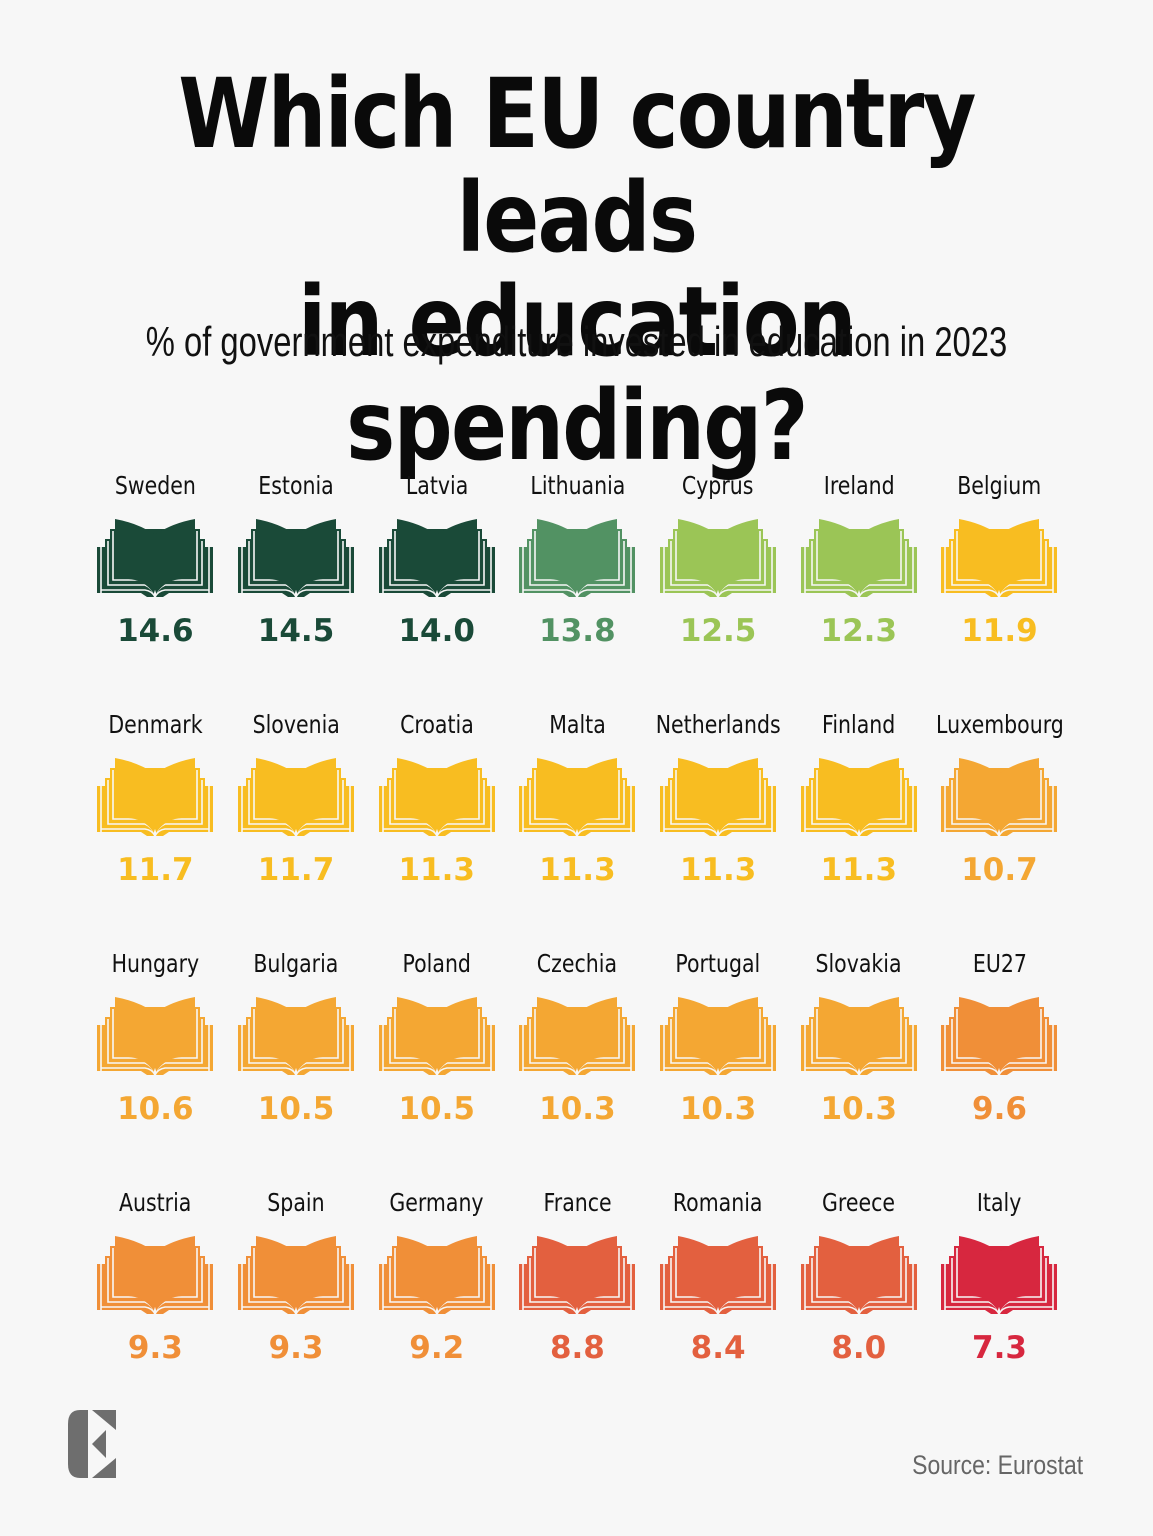 This screenshot has height=1536, width=1153. I want to click on value-label: 9.2, so click(437, 1348).